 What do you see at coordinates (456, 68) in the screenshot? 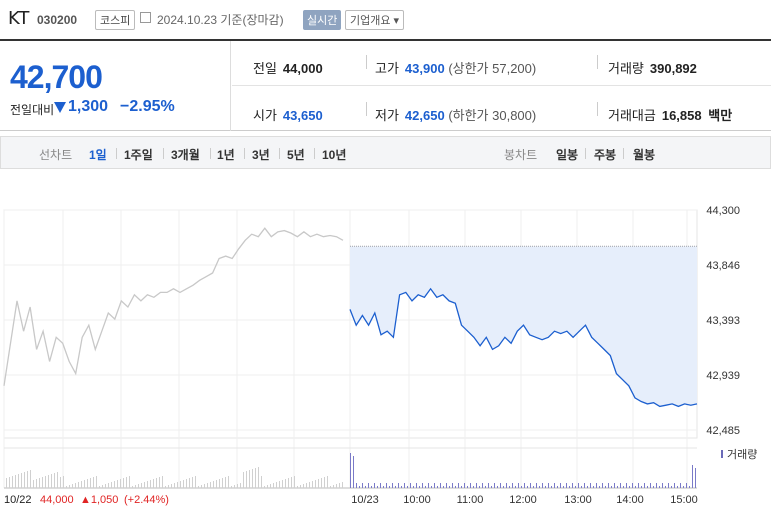
I see `day-high: 고가 43,900 (상한가 57,200)` at bounding box center [456, 68].